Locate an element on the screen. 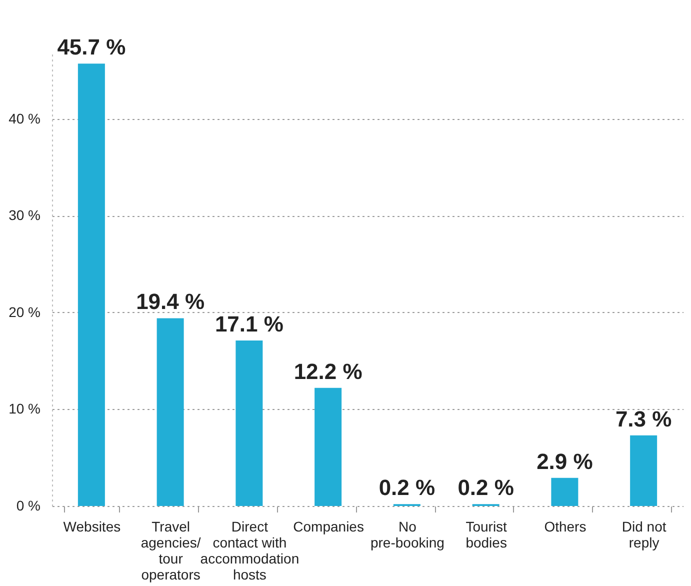  x-tick-label: No pre-booking is located at coordinates (407, 534).